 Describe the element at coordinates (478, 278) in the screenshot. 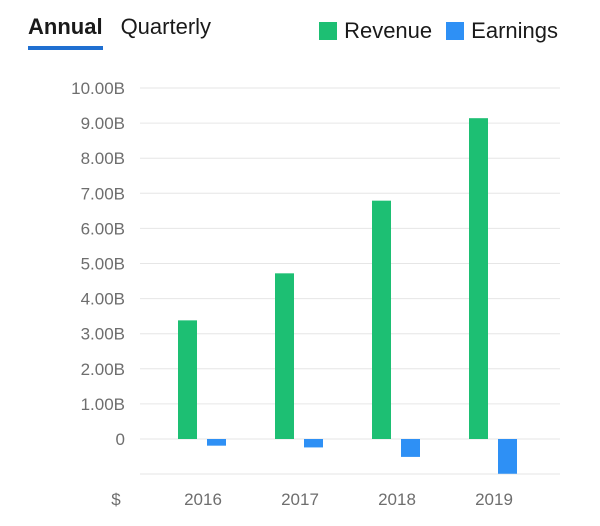

I see `revenue-bar-2019` at that location.